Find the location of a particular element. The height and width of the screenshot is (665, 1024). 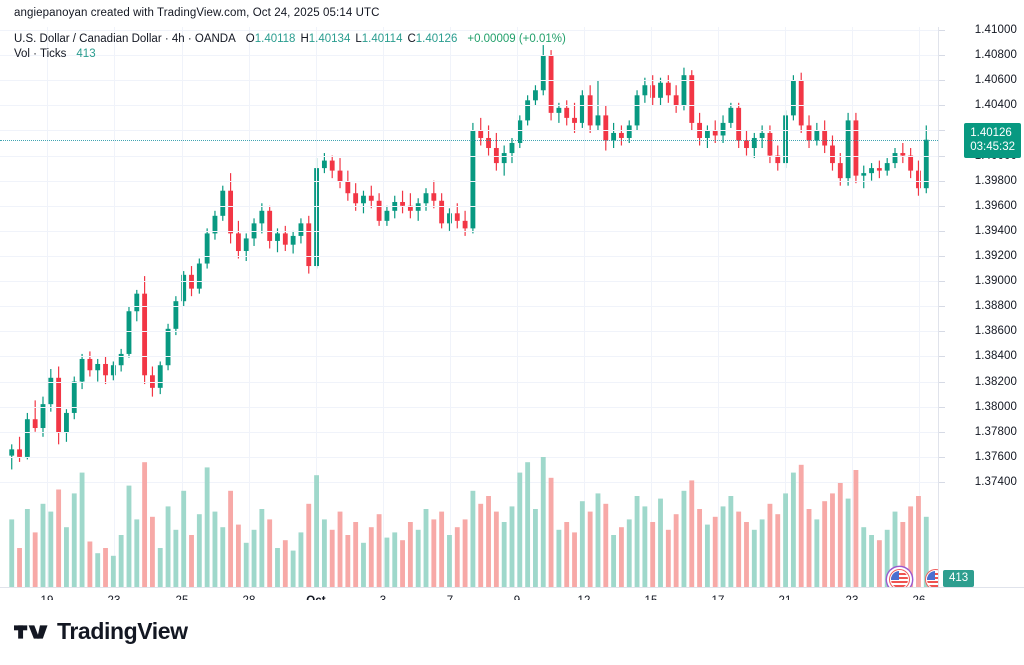

legend-high-value: 1.40134 is located at coordinates (329, 39).